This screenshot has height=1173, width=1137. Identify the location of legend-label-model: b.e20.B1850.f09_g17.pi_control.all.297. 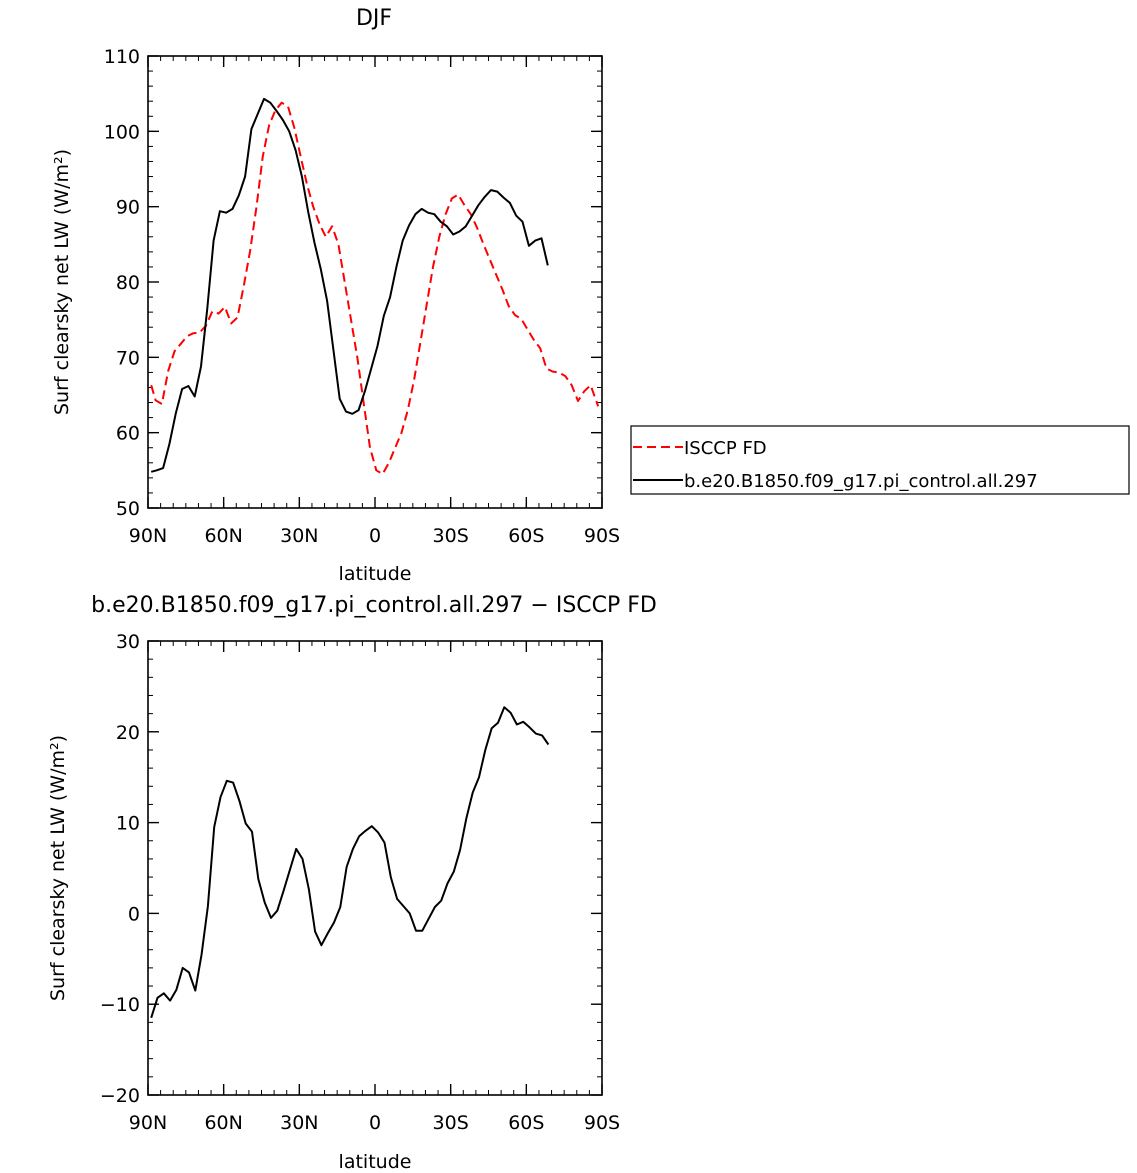
(861, 481).